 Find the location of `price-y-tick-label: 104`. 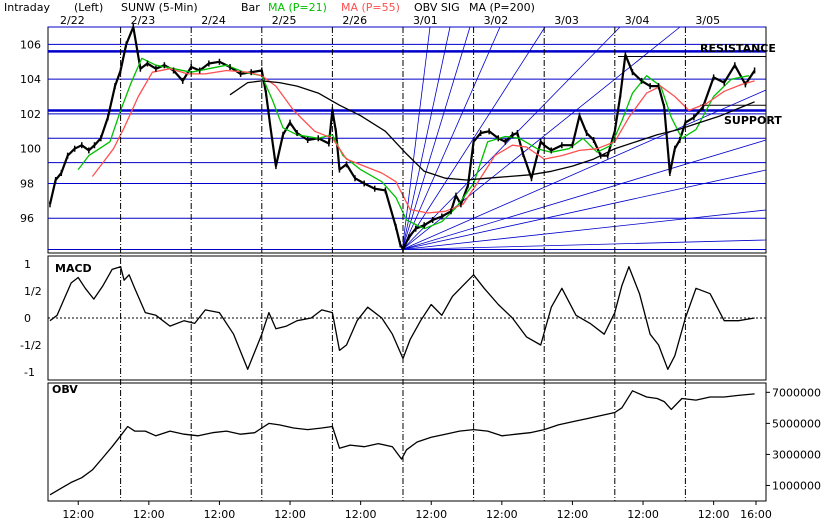

price-y-tick-label: 104 is located at coordinates (30, 79).